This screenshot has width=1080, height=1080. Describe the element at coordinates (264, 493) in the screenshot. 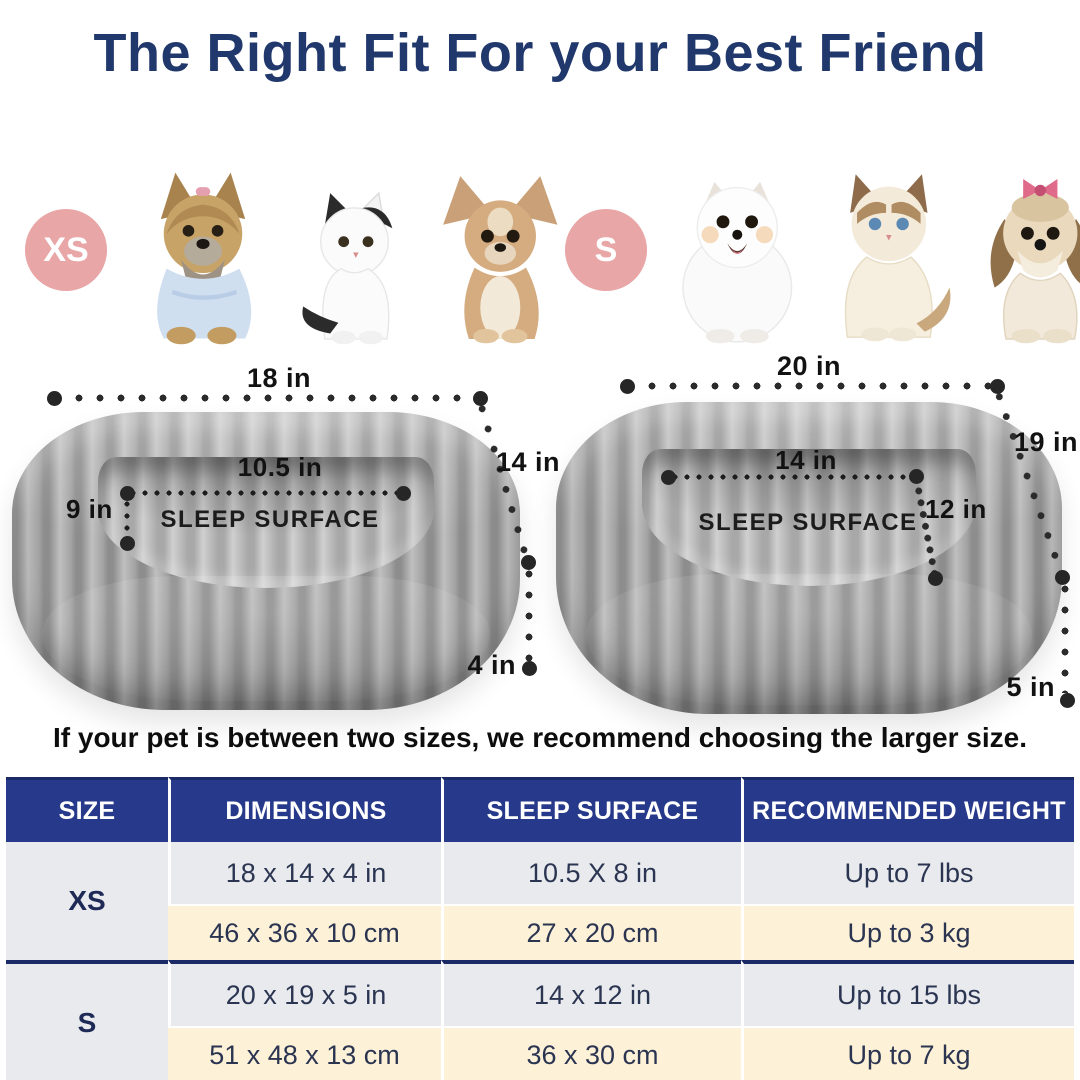

I see `bed-xs-surface-width-line` at that location.